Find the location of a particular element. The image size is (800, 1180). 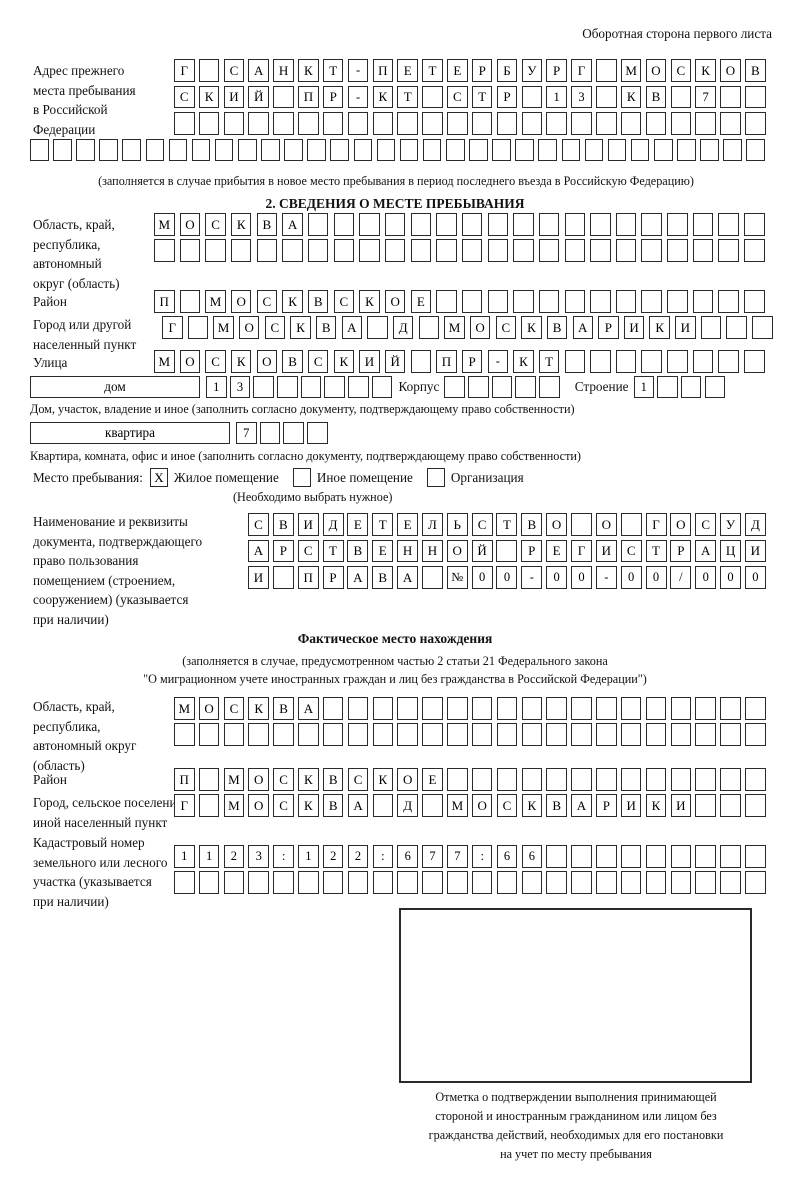

kvartira-cell is located at coordinates (270, 433).